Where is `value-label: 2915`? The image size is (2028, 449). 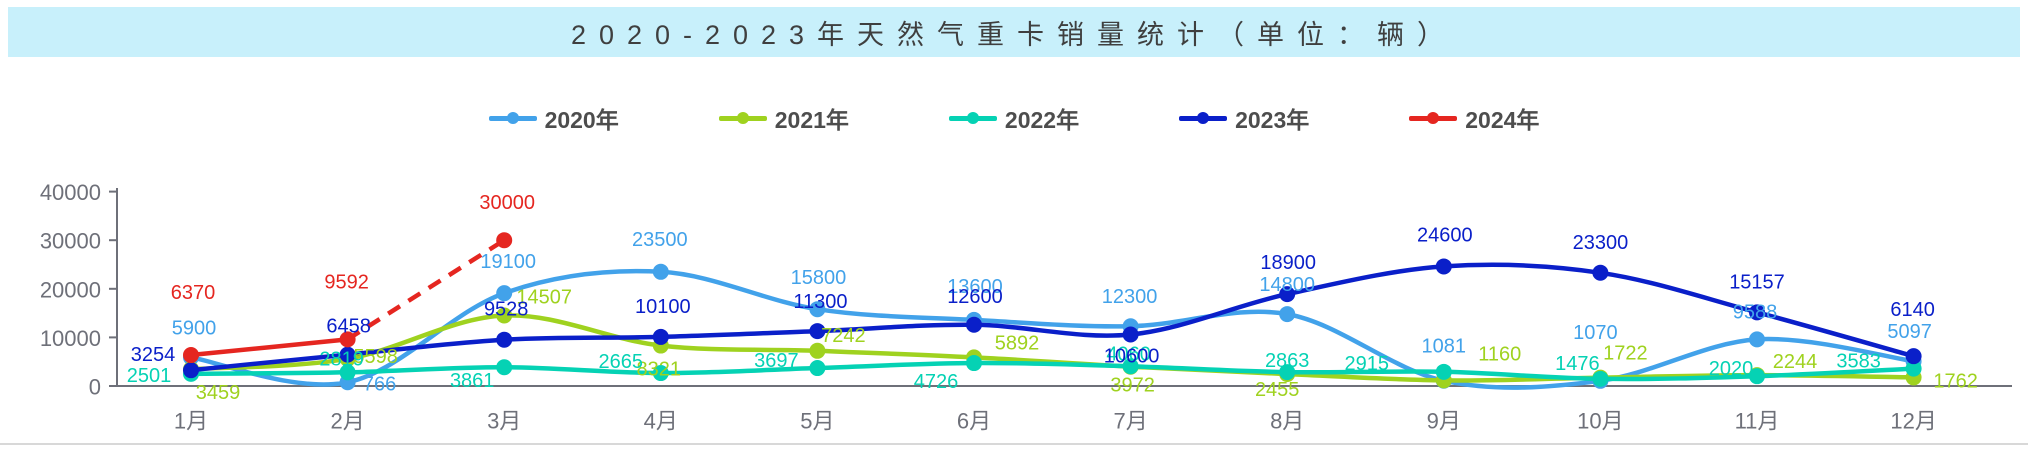 value-label: 2915 is located at coordinates (1367, 364).